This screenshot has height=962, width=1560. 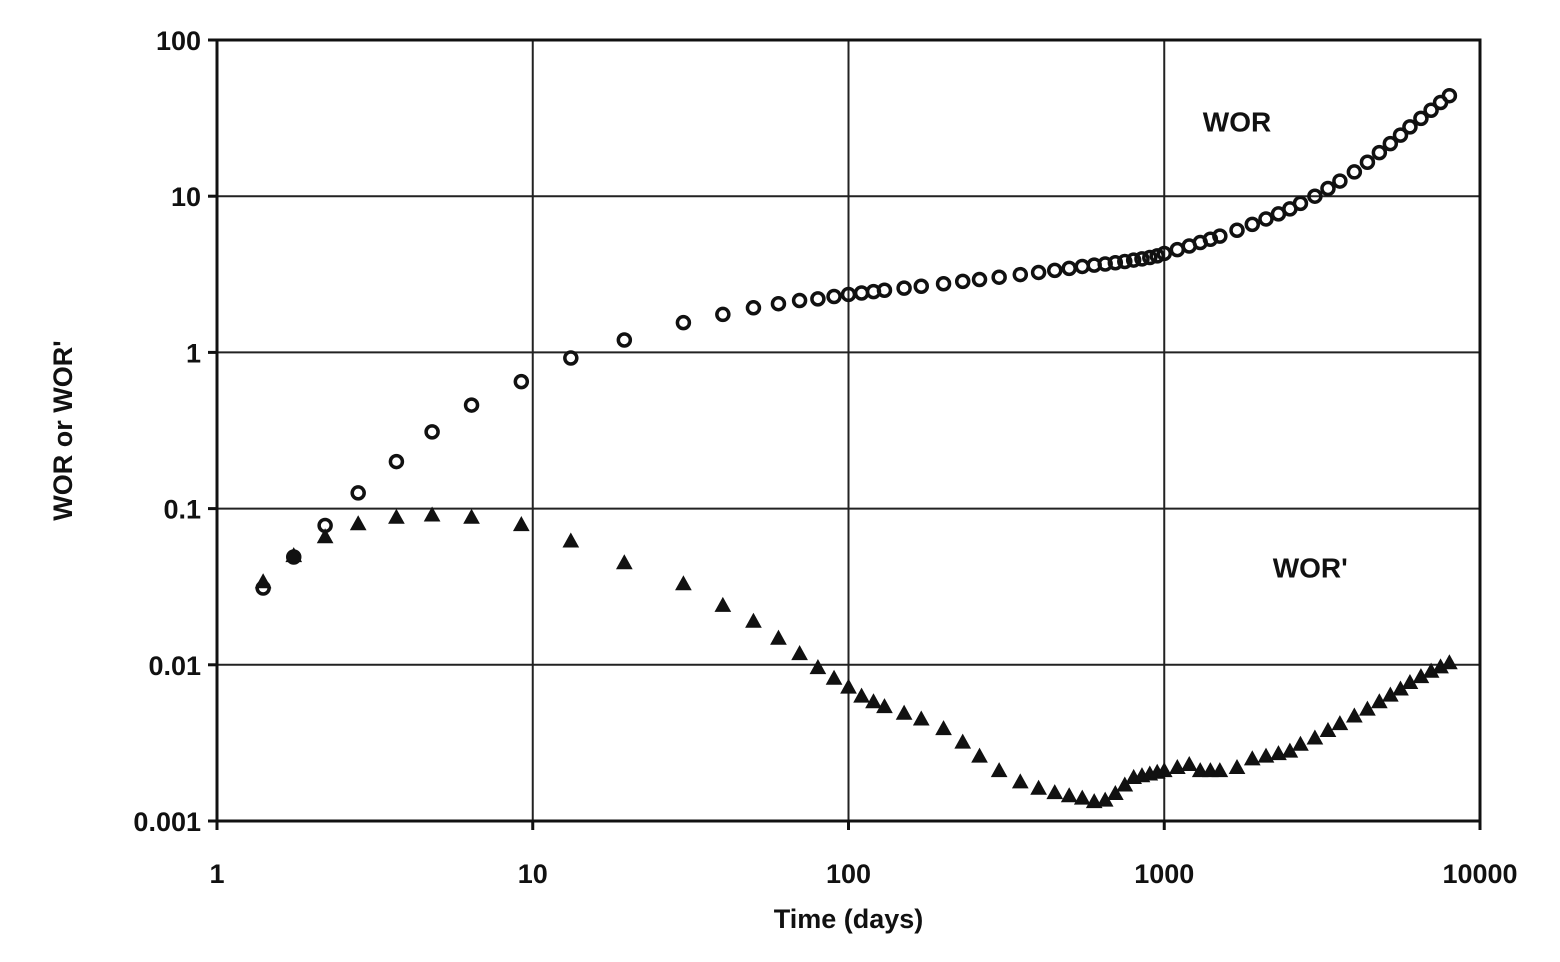 I want to click on y-tick-label: 100, so click(x=178, y=41).